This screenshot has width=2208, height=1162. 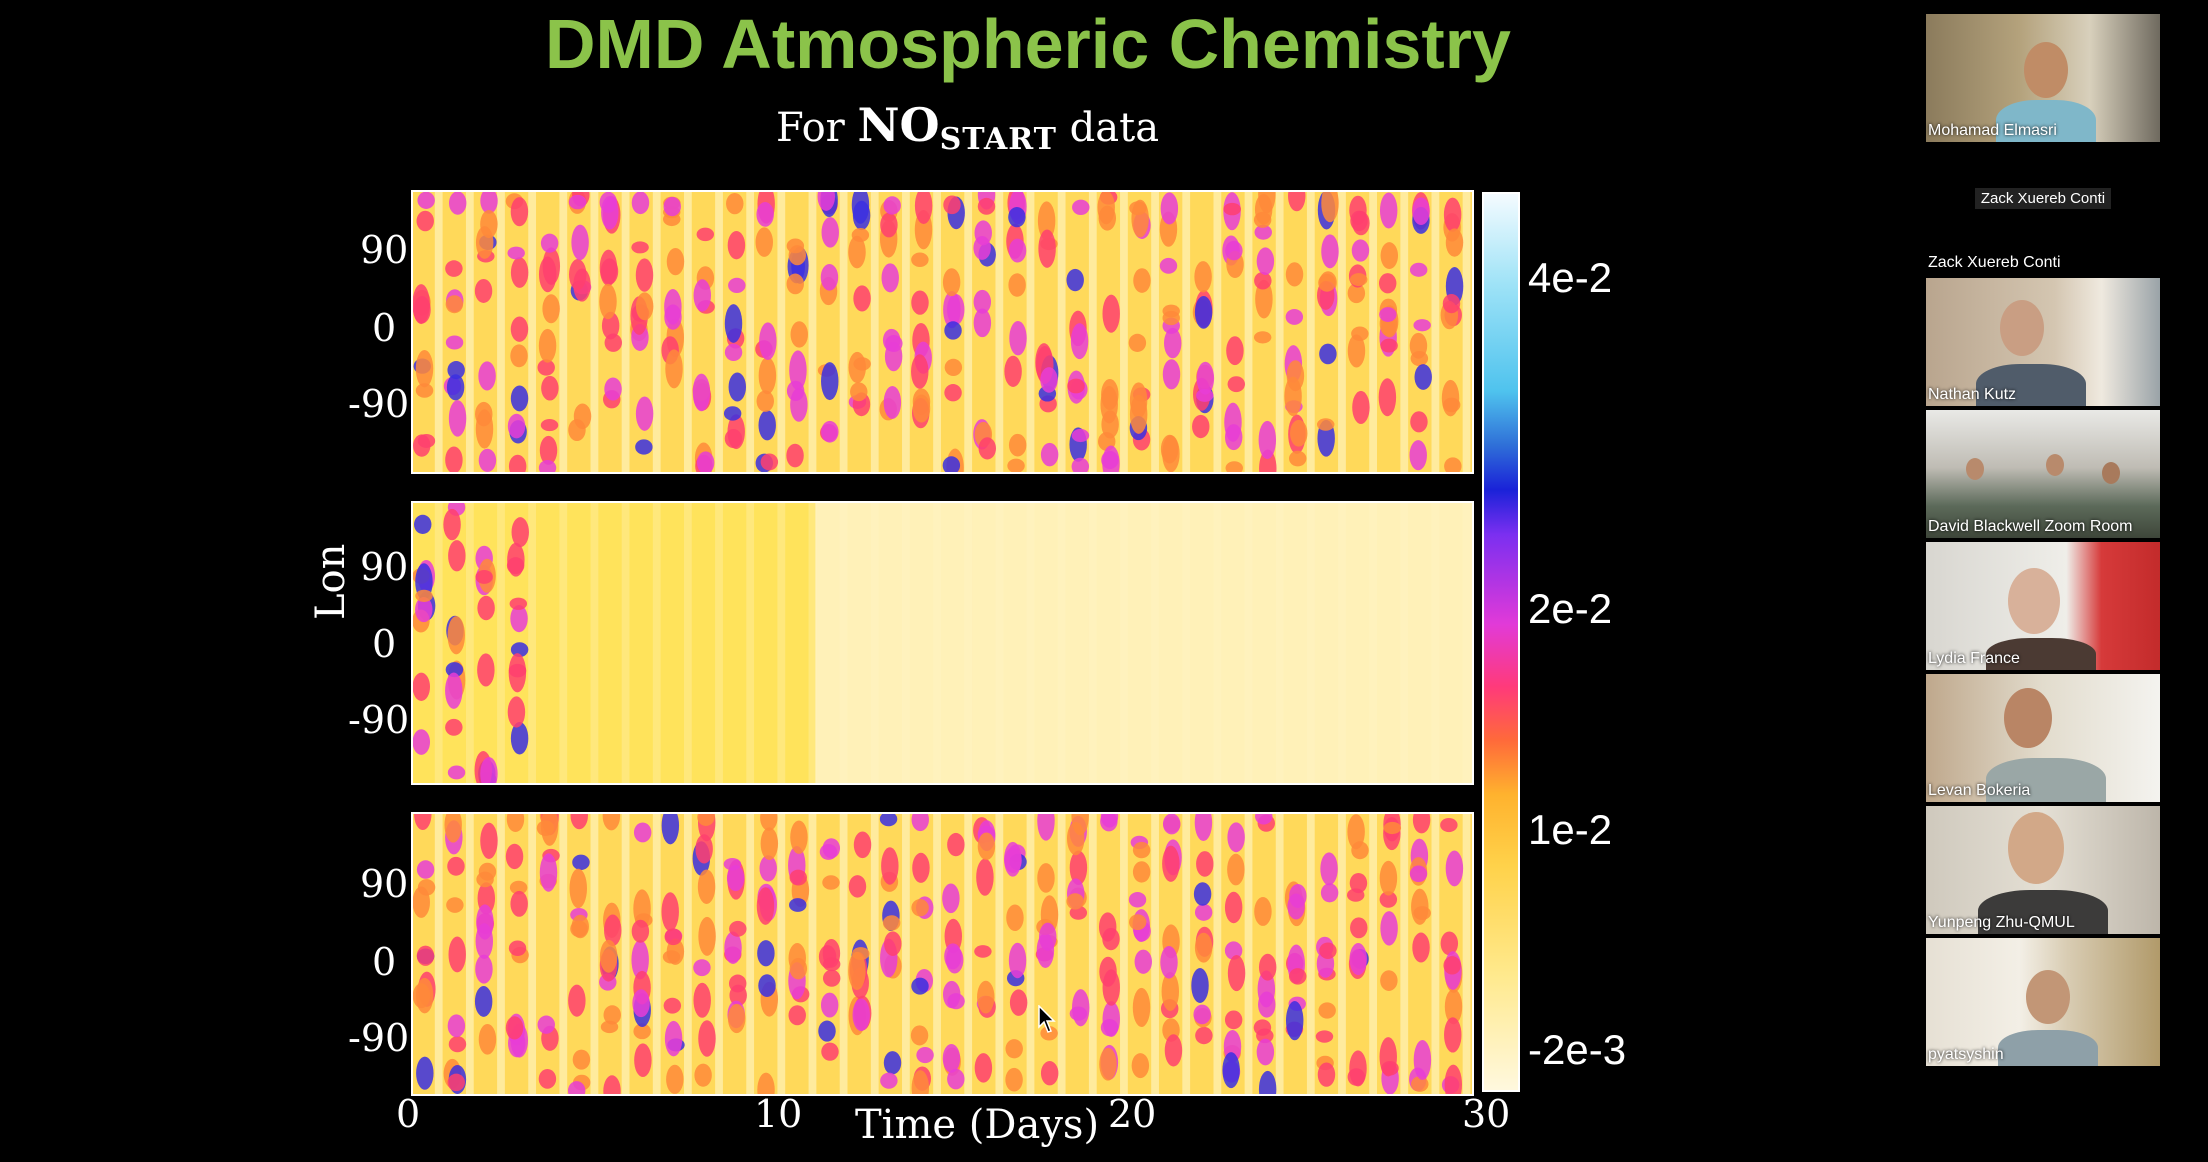 I want to click on participant-center-label: Zack Xuereb Conti, so click(x=2043, y=198).